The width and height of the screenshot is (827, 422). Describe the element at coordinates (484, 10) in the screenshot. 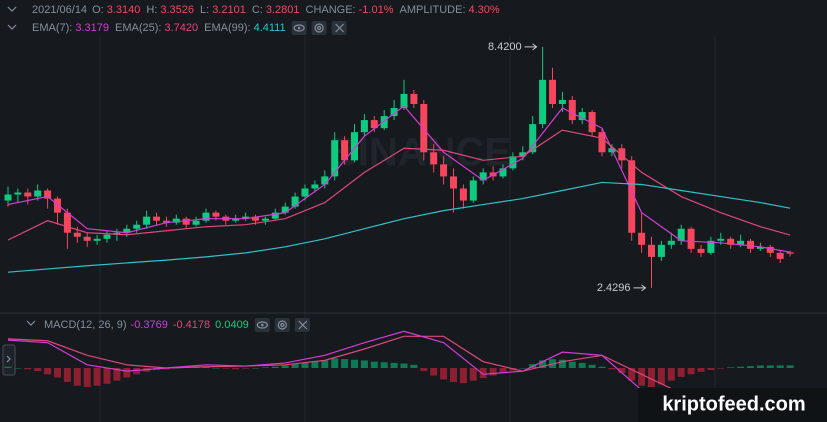

I see `field-value: 4.30%` at that location.